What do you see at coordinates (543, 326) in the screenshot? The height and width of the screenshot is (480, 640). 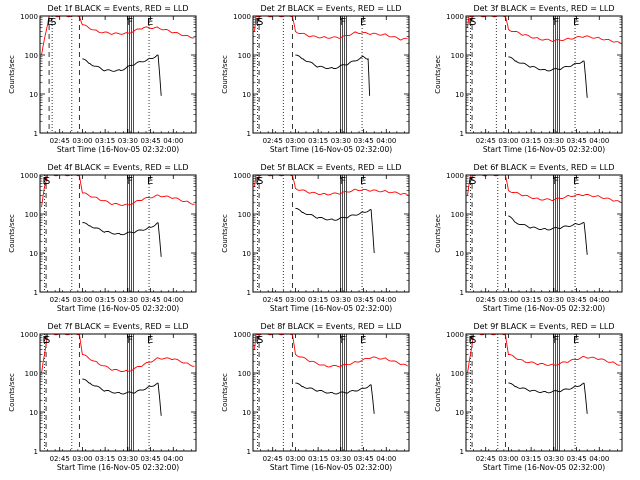 I see `chart-title: Det 9f BLACK = Events, RED = LLD` at bounding box center [543, 326].